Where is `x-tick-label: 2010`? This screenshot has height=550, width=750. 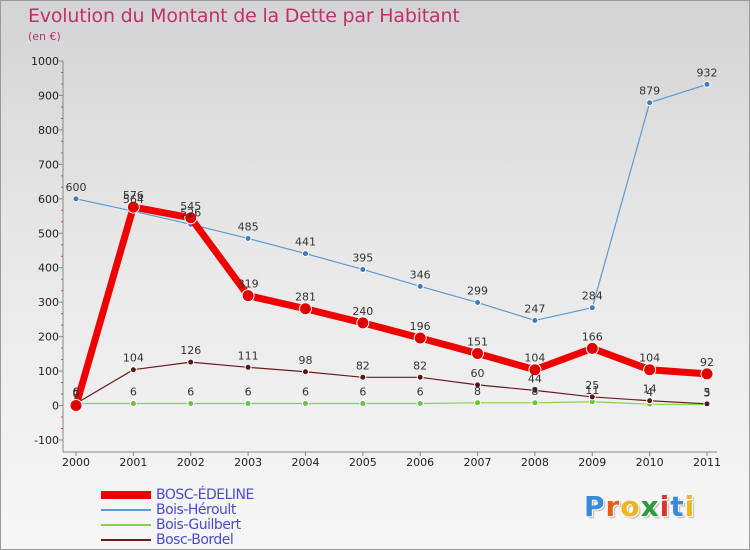
x-tick-label: 2010 is located at coordinates (650, 462).